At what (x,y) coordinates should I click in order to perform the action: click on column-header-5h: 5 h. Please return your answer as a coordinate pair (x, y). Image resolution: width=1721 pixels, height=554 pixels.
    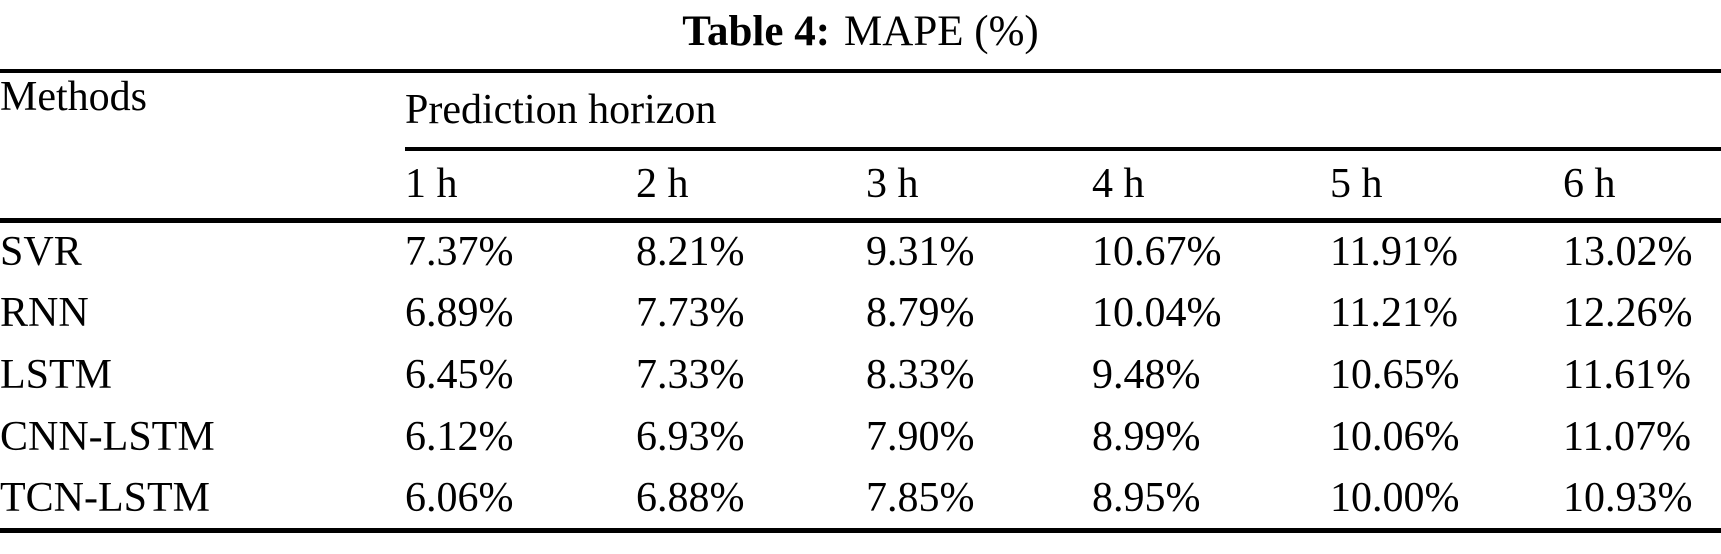
    Looking at the image, I should click on (1446, 186).